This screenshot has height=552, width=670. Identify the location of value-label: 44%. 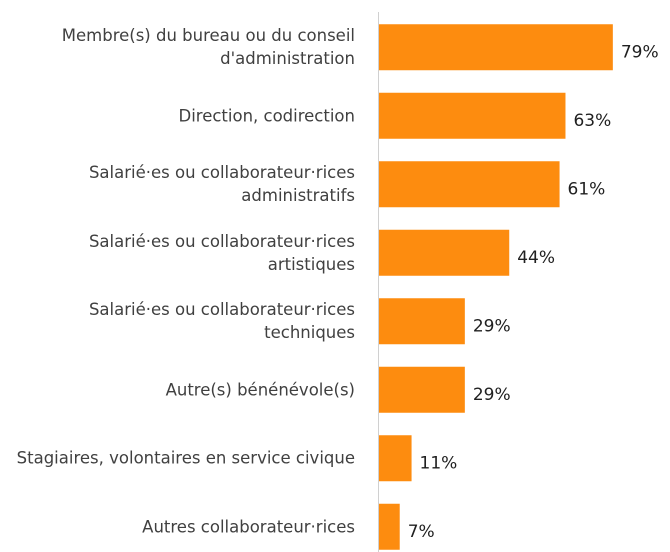
(536, 258).